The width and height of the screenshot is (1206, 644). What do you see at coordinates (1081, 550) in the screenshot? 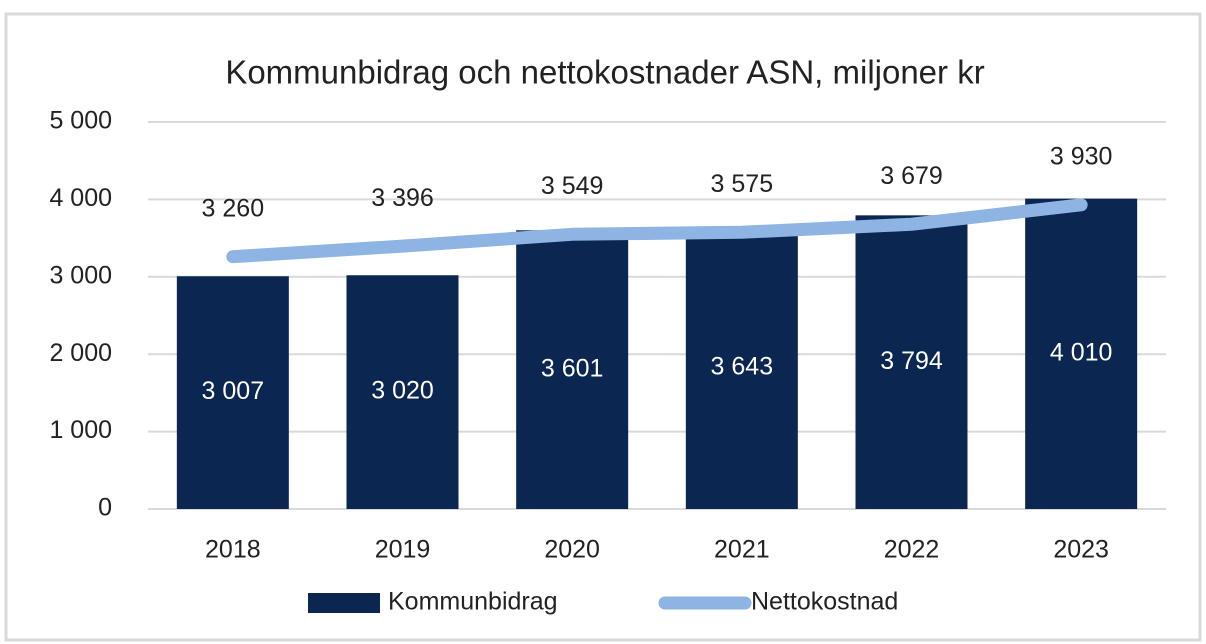
I see `x-tick-label: 2023` at bounding box center [1081, 550].